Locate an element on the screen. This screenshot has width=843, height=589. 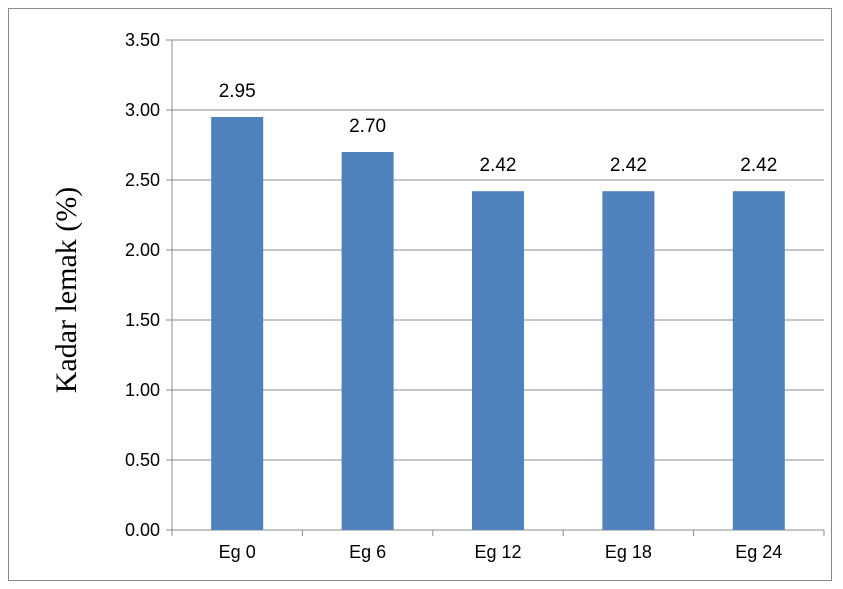
y-tick-label: 3.00 is located at coordinates (142, 110).